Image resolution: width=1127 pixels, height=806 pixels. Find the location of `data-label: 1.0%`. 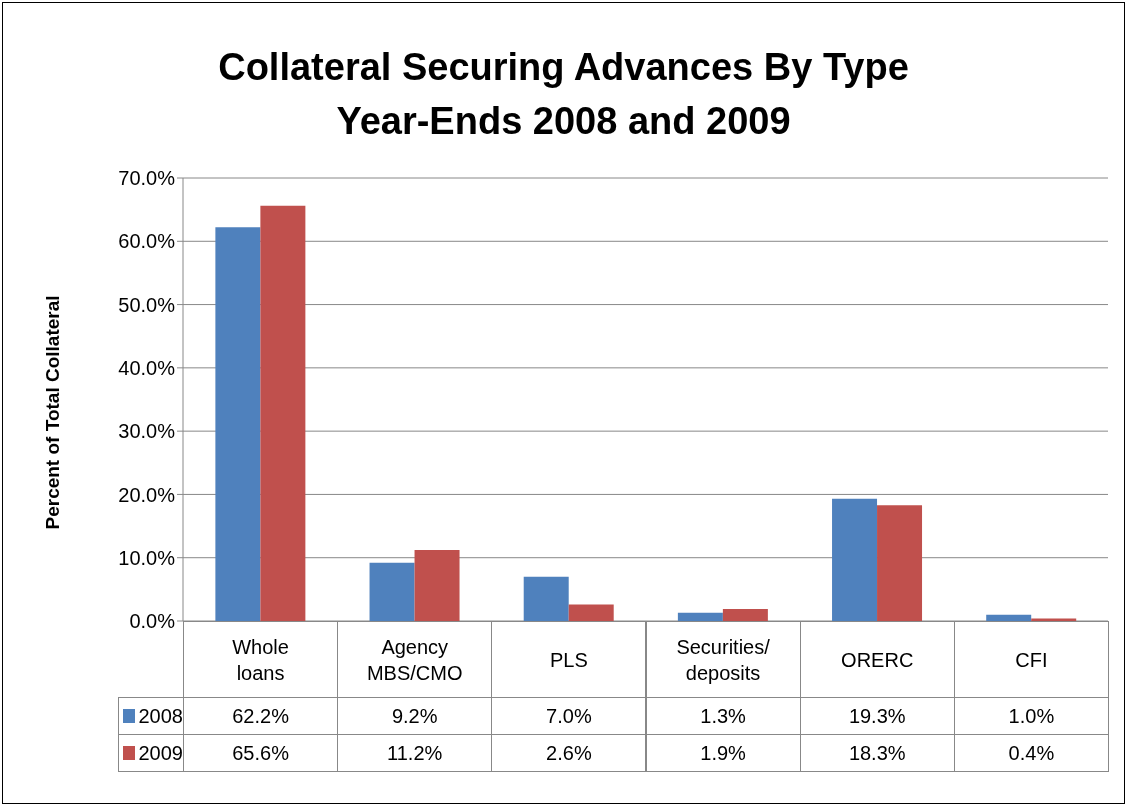

data-label: 1.0% is located at coordinates (1031, 716).